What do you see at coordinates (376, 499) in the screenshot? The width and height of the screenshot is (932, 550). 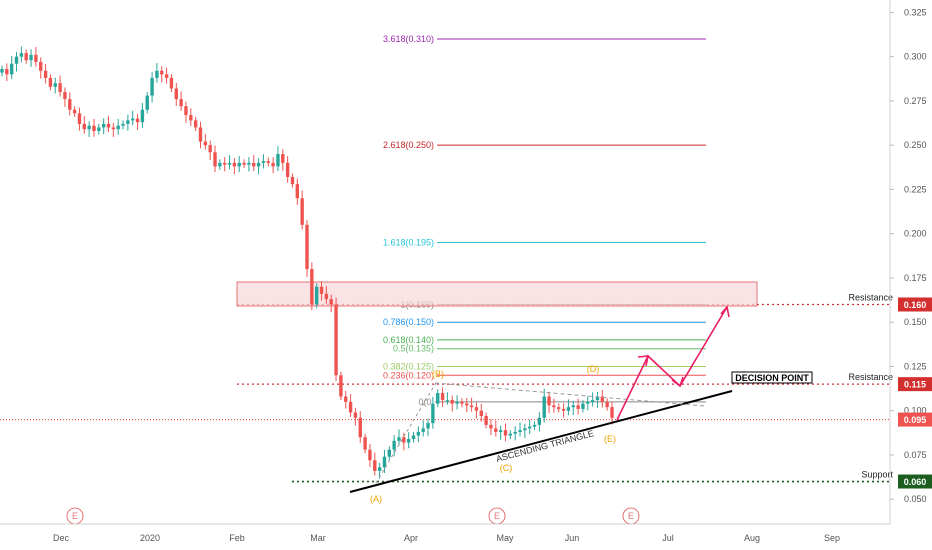 I see `wave-label-a: (A)` at bounding box center [376, 499].